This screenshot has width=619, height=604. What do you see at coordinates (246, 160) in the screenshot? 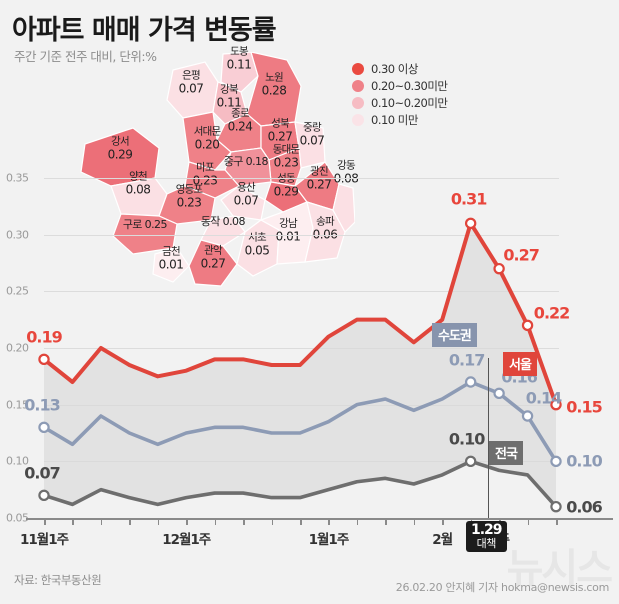
I see `map-district: 중구 0.18` at bounding box center [246, 160].